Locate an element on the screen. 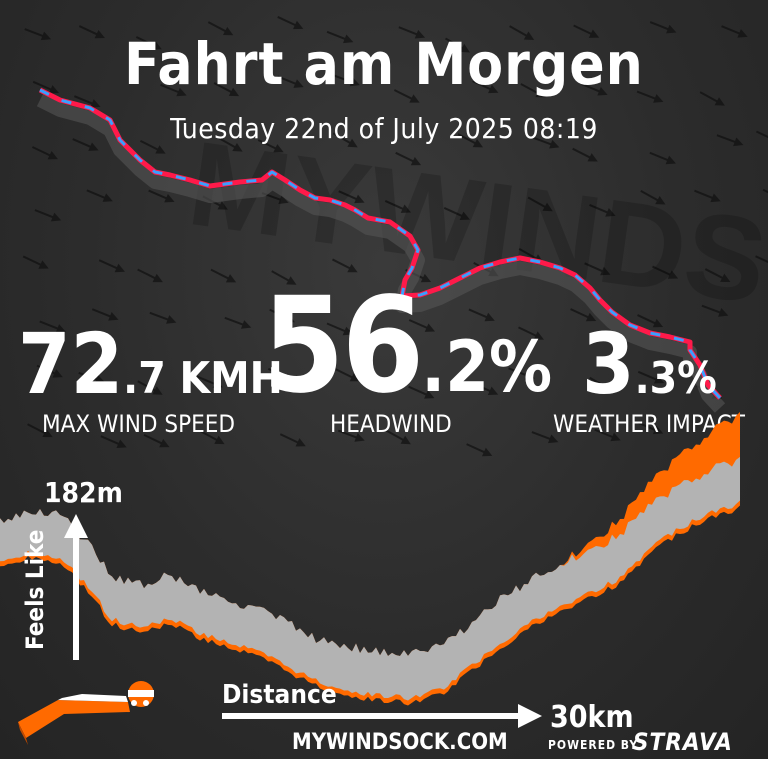 The width and height of the screenshot is (768, 759). powered-by-text: POWERED BY is located at coordinates (593, 745).